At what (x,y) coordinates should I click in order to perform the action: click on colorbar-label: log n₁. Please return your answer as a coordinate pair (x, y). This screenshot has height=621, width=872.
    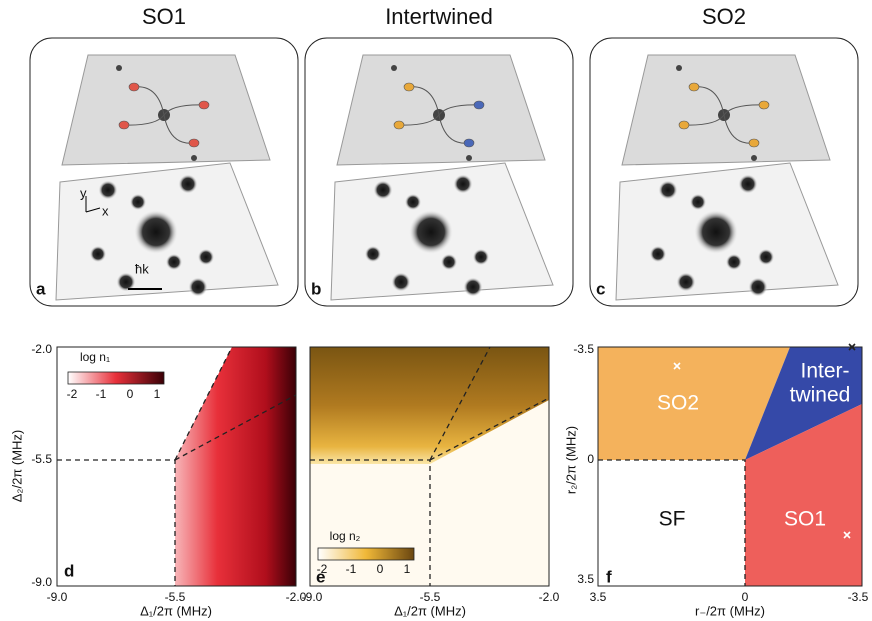
    Looking at the image, I should click on (95, 357).